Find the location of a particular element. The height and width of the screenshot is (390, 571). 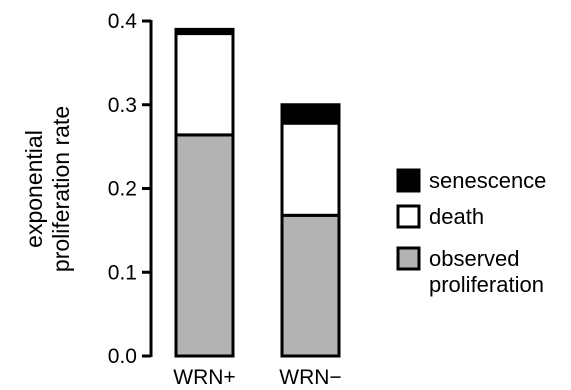

y-tick-label: 0.3 is located at coordinates (122, 105).